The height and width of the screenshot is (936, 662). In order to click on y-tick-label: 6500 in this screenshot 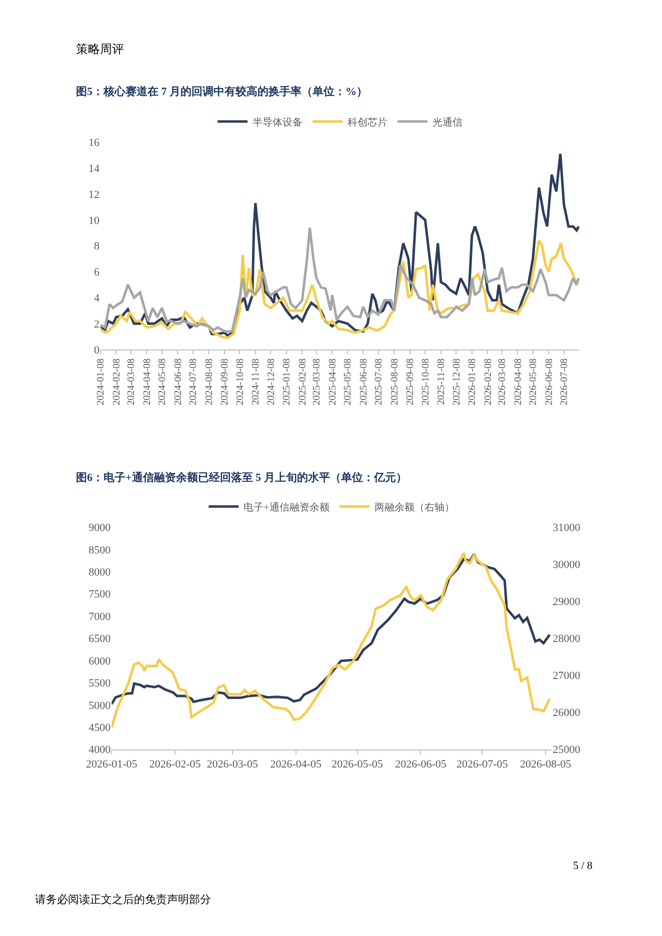, I will do `click(100, 639)`.